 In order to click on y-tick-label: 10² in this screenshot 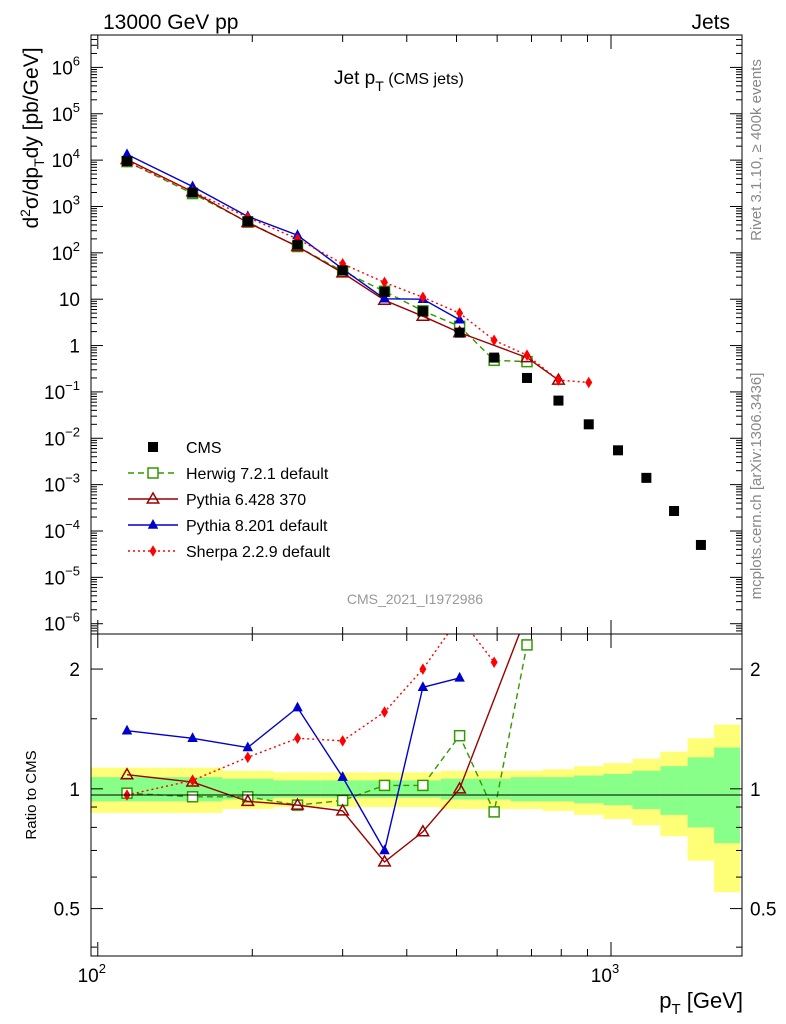, I will do `click(66, 252)`.